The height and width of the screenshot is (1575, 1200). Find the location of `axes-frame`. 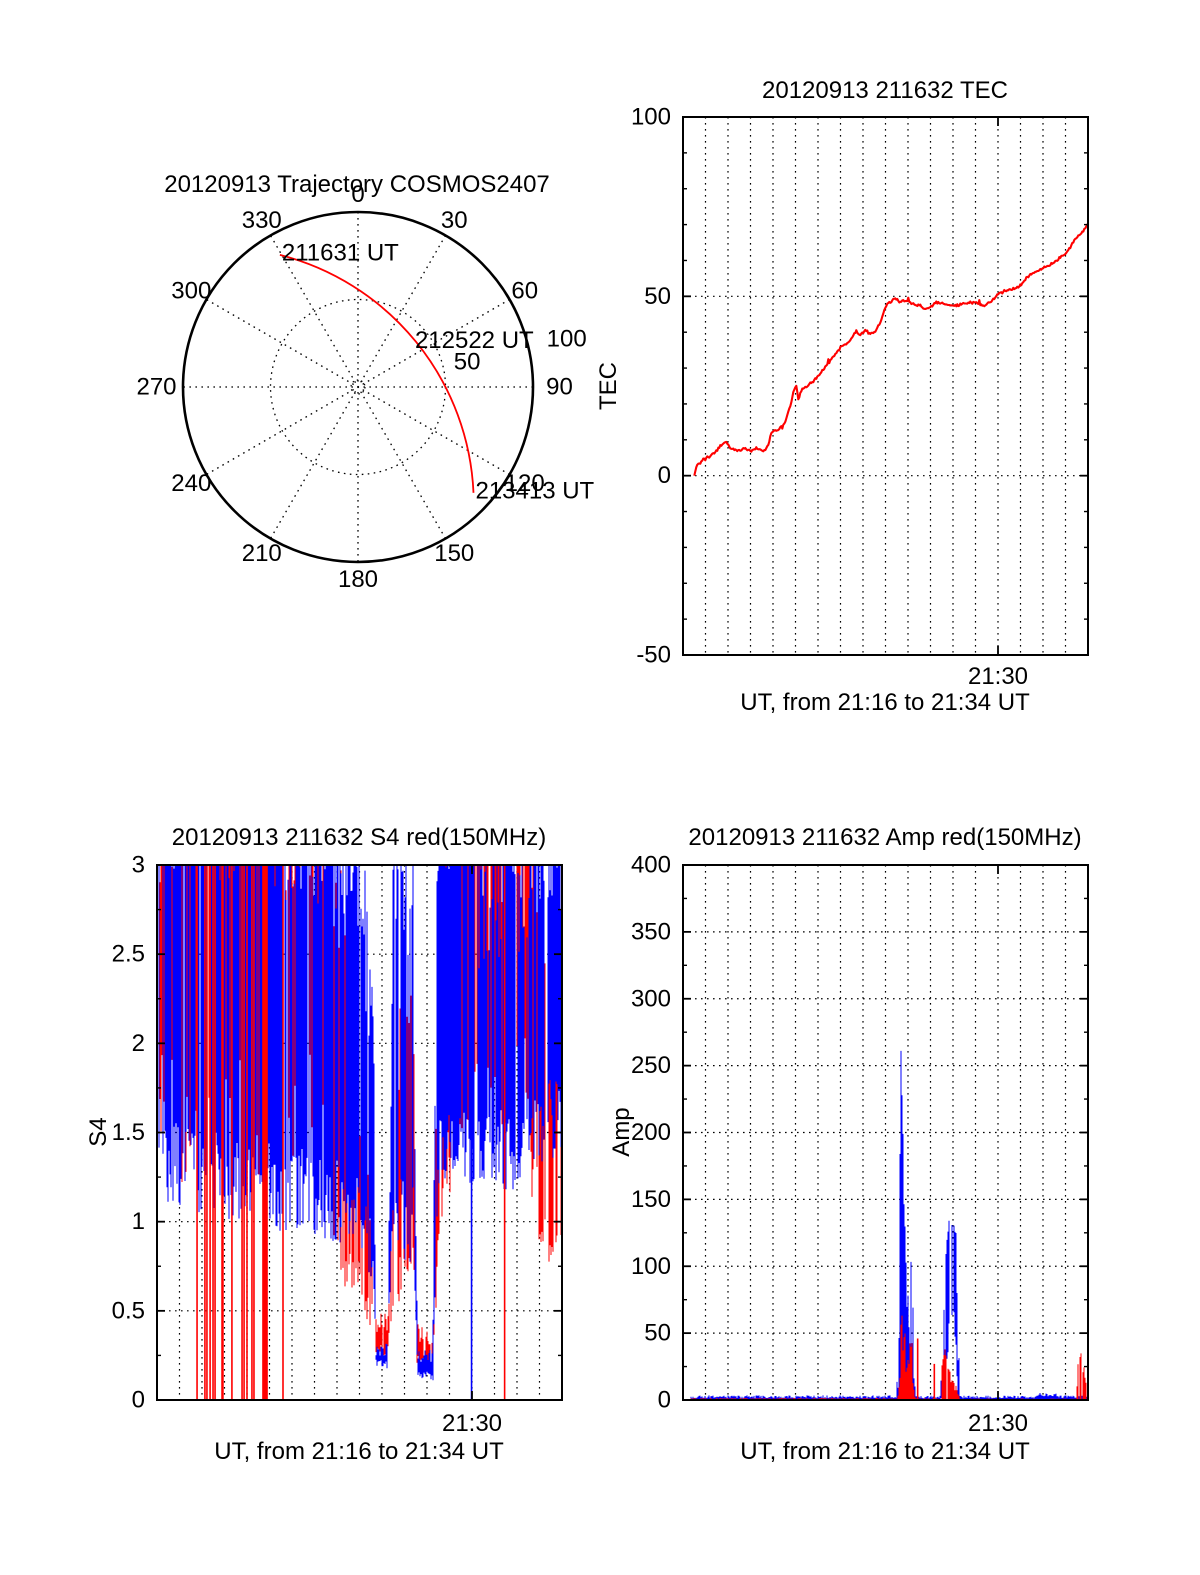

axes-frame is located at coordinates (885, 386).